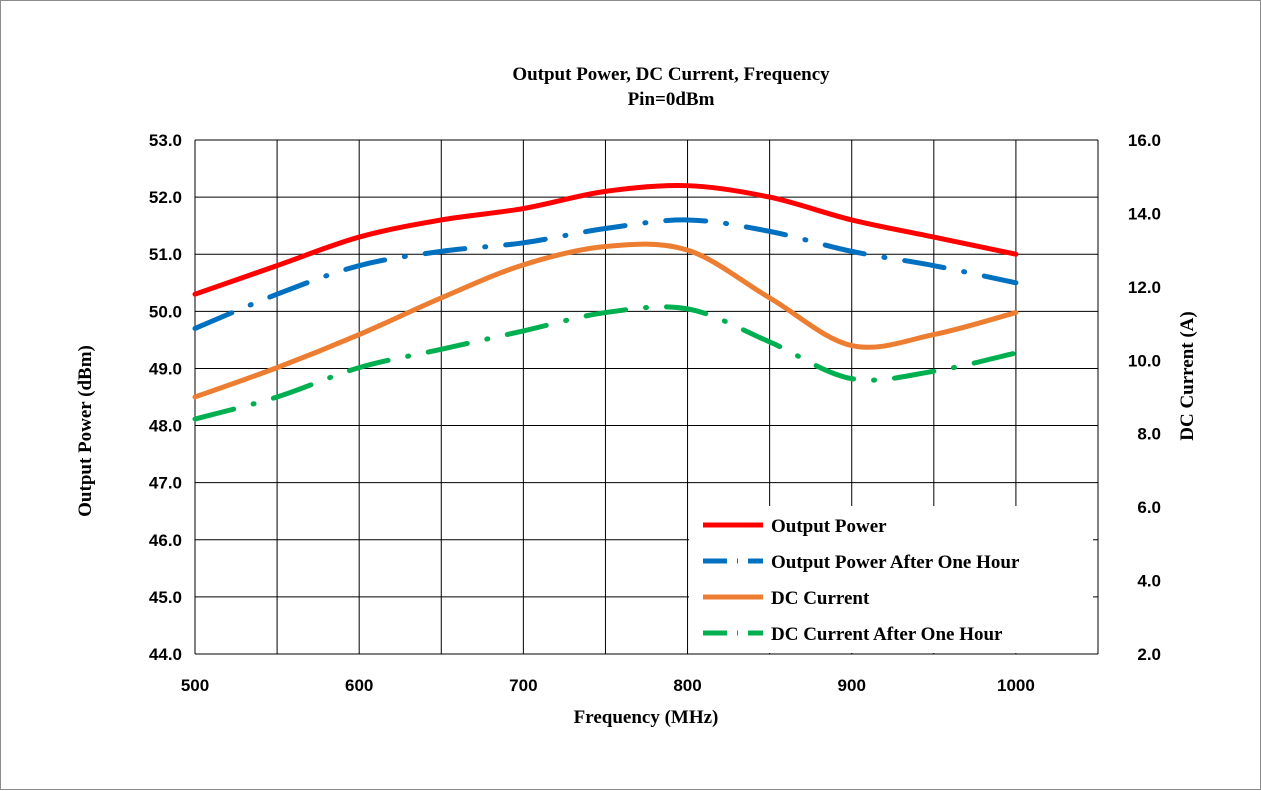 The height and width of the screenshot is (791, 1261). I want to click on y-tick-label: 51.0, so click(165, 254).